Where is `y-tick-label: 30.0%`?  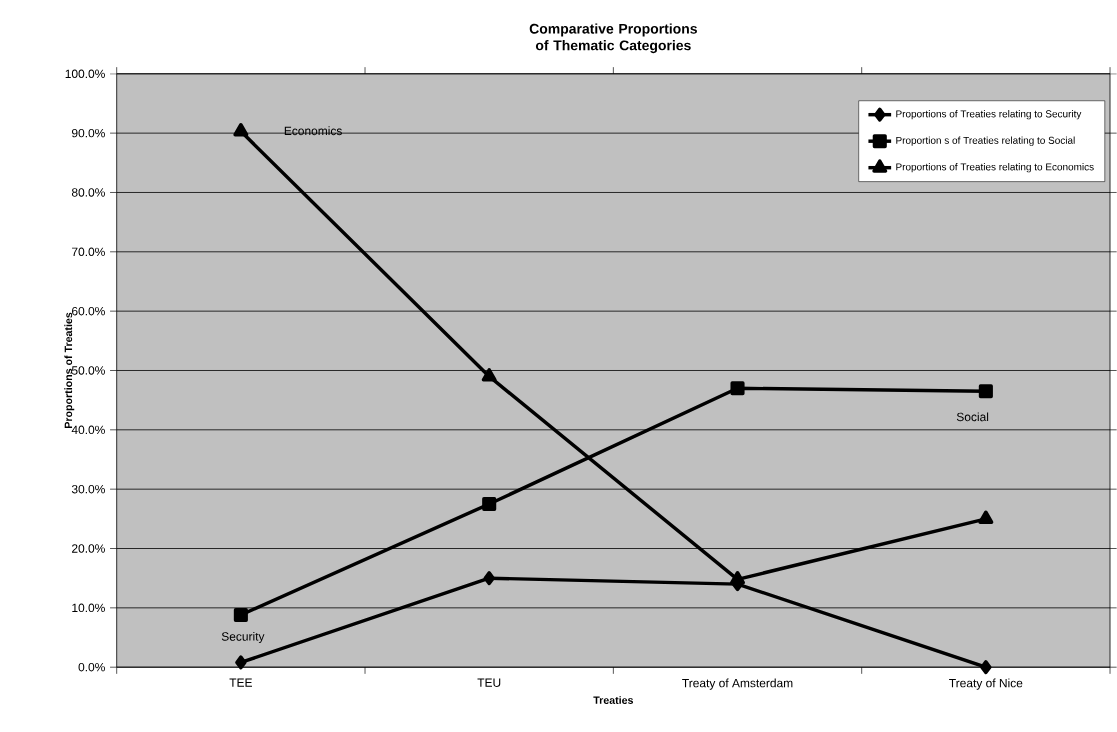 y-tick-label: 30.0% is located at coordinates (88, 489).